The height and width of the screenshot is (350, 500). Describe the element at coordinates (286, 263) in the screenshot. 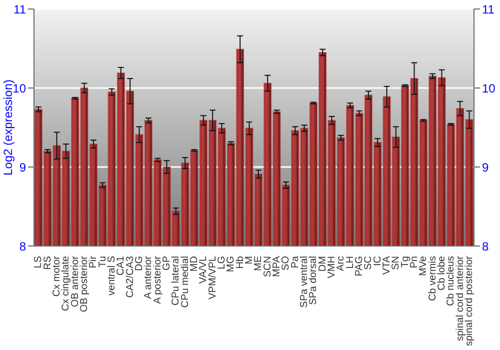

I see `x-tick-label: SO` at that location.